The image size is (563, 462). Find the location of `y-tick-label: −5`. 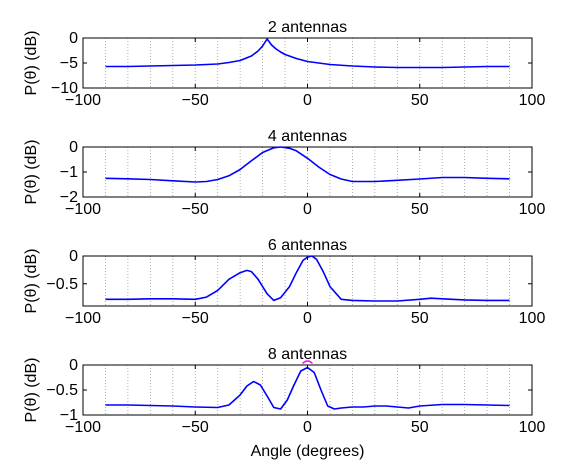

y-tick-label: −5 is located at coordinates (69, 63).